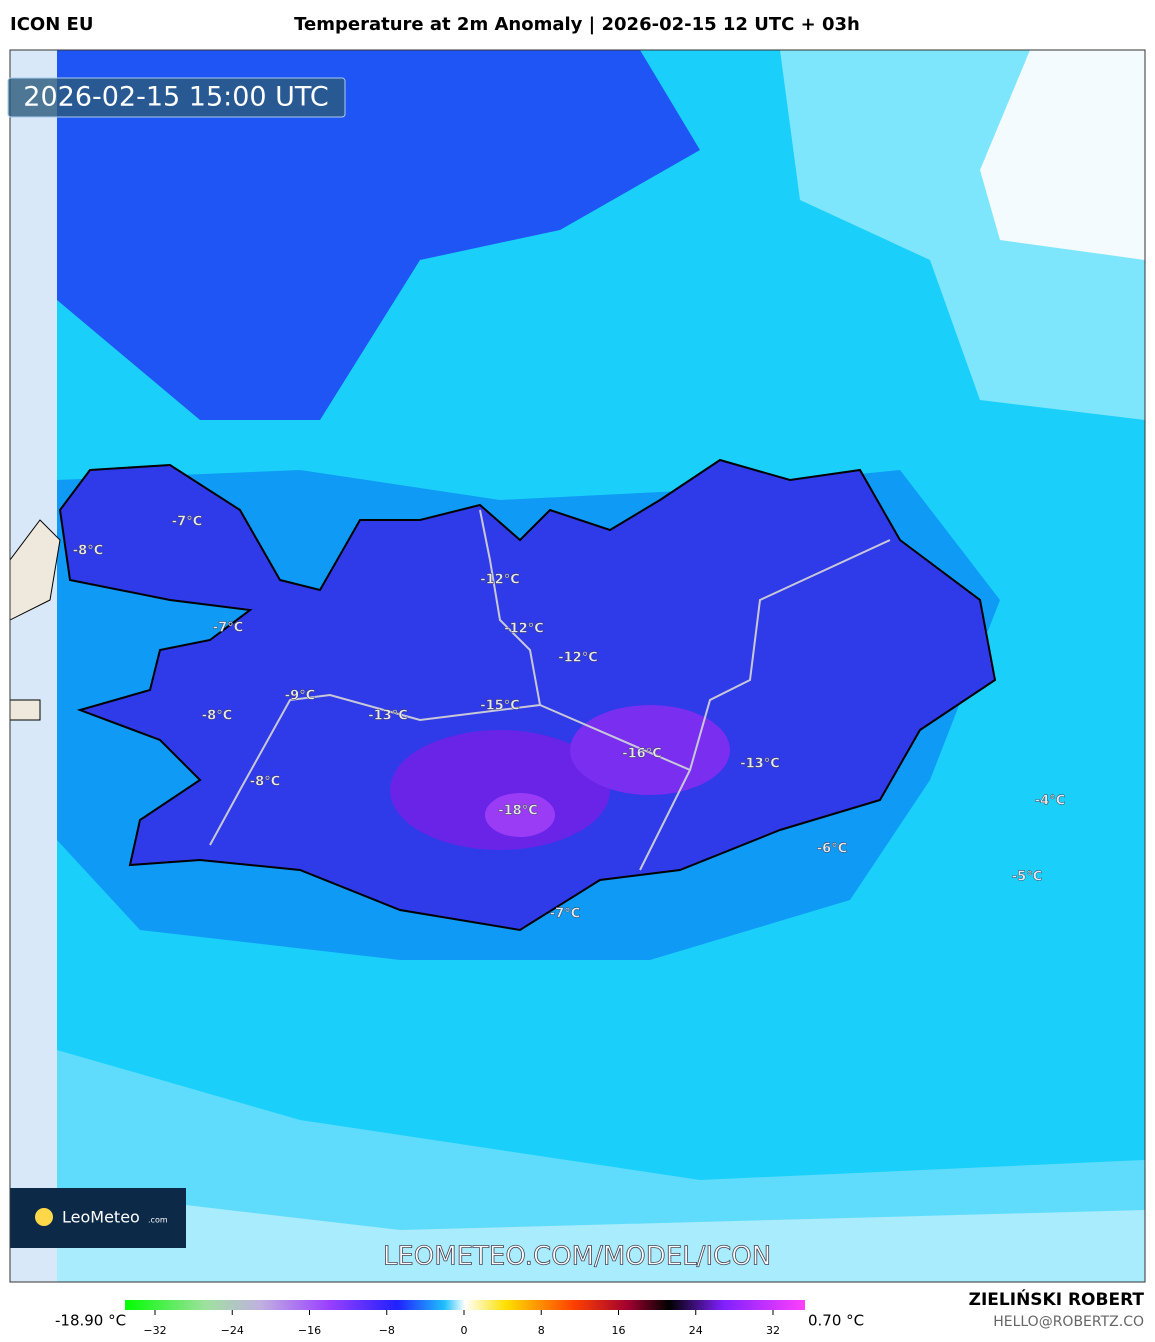 This screenshot has width=1155, height=1342. What do you see at coordinates (500, 706) in the screenshot?
I see `temperature-label: -15°C` at bounding box center [500, 706].